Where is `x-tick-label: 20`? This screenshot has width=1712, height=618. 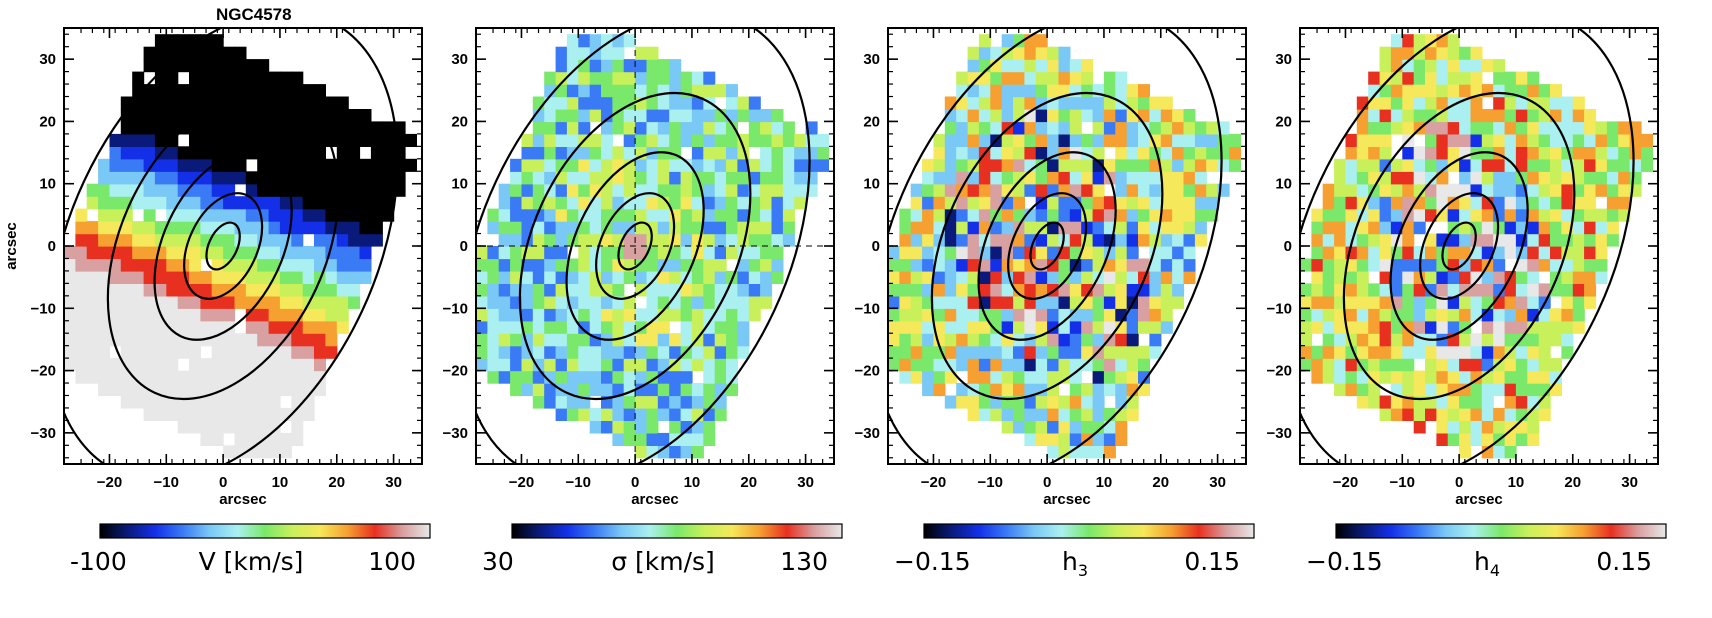
x-tick-label: 20 is located at coordinates (748, 482).